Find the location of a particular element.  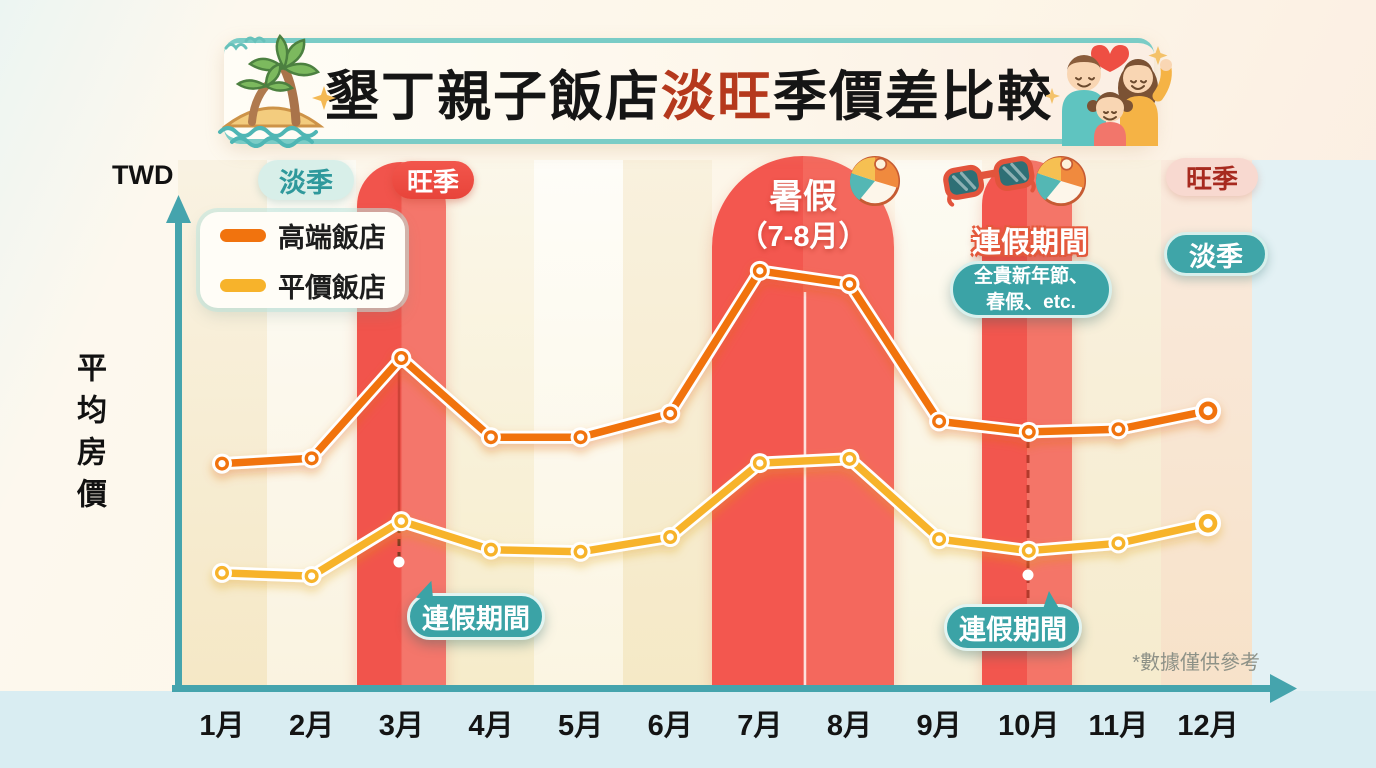

page-title: 墾丁親子飯店淡旺季價差比較 is located at coordinates (689, 91).